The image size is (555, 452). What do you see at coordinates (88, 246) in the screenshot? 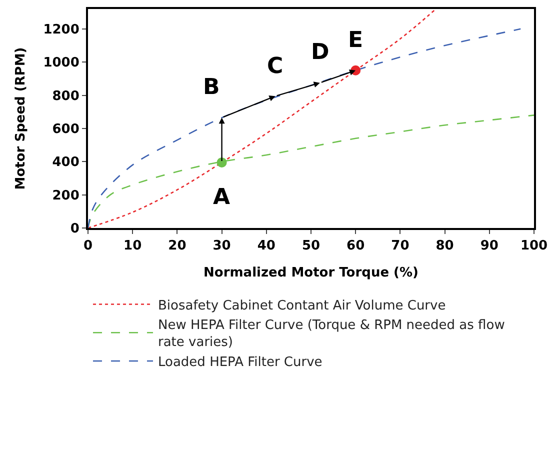
I see `x-tick-label: 0` at bounding box center [88, 246].